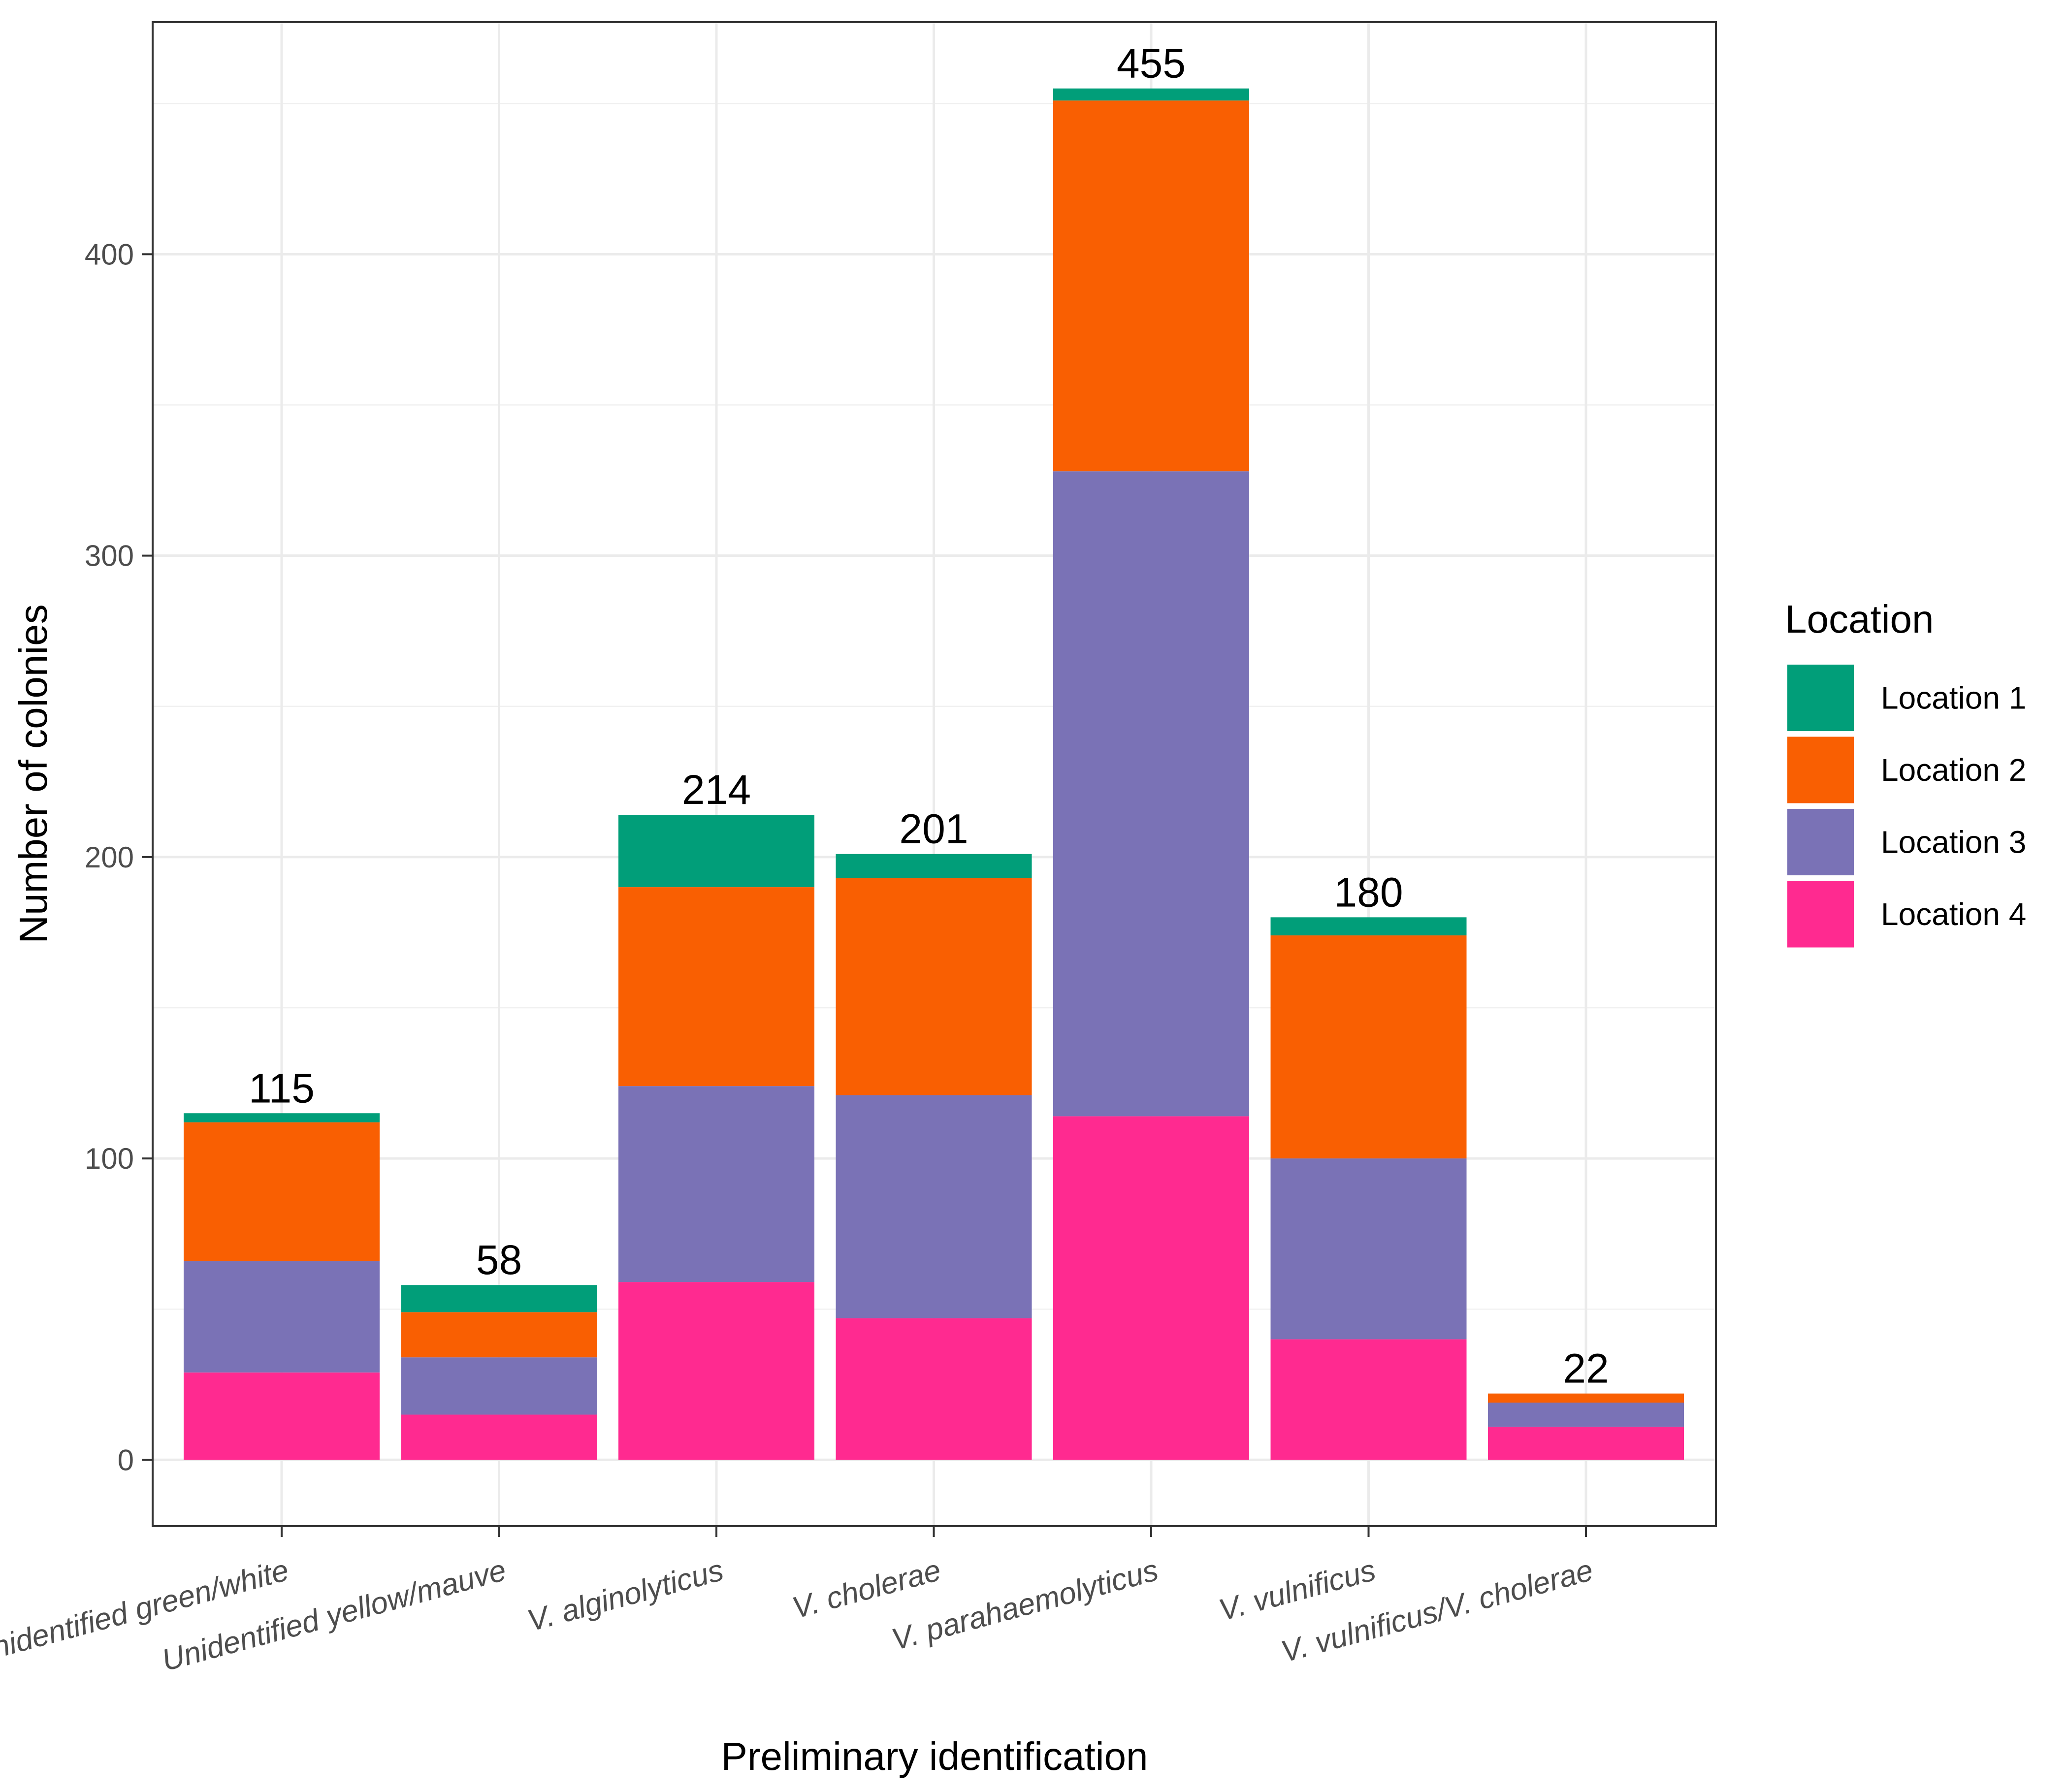 The image size is (2067, 1792). Describe the element at coordinates (1368, 892) in the screenshot. I see `bar-total-label: 180` at that location.